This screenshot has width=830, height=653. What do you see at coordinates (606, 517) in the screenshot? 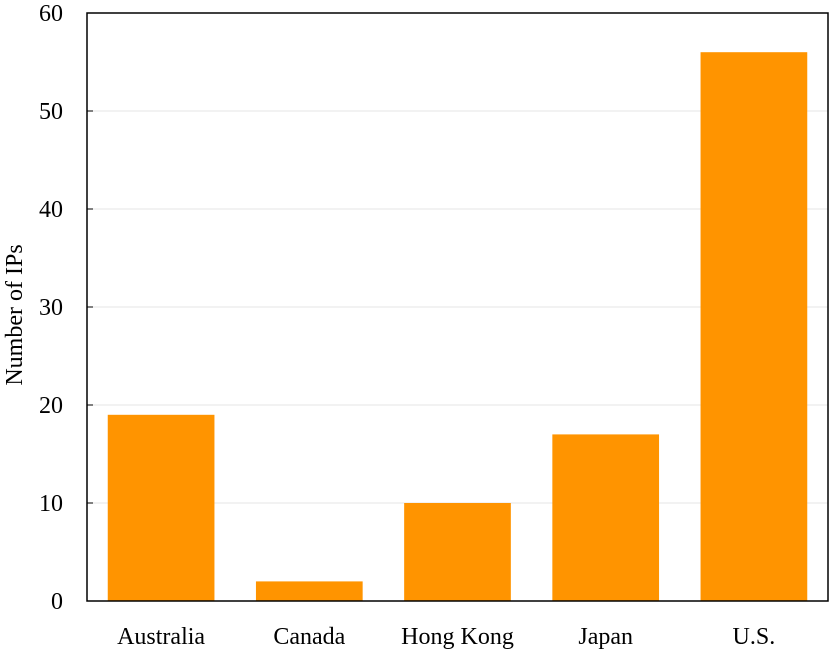
I see `bar-japan` at bounding box center [606, 517].